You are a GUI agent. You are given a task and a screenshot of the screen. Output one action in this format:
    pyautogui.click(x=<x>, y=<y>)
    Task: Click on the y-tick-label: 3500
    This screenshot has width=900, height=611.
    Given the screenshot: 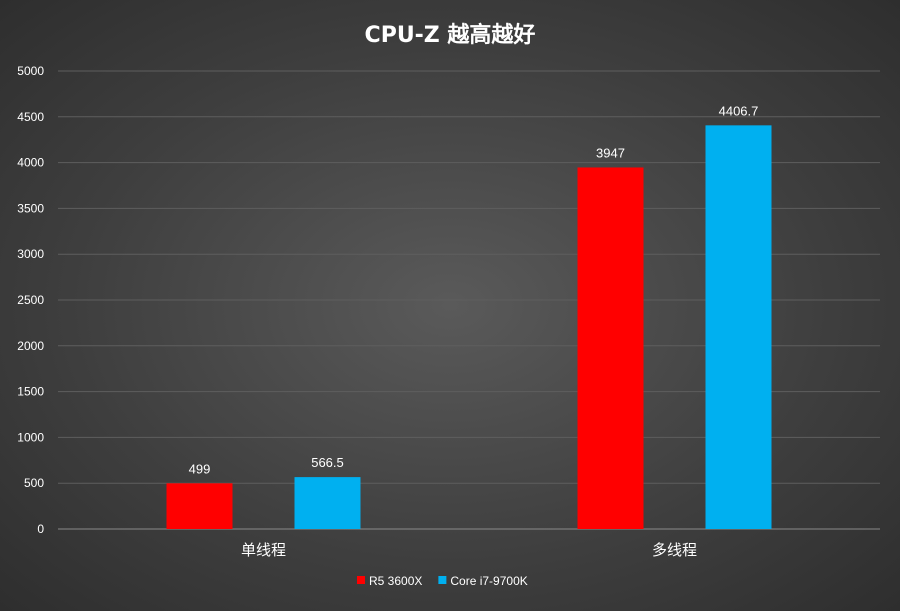 What is the action you would take?
    pyautogui.click(x=30, y=208)
    